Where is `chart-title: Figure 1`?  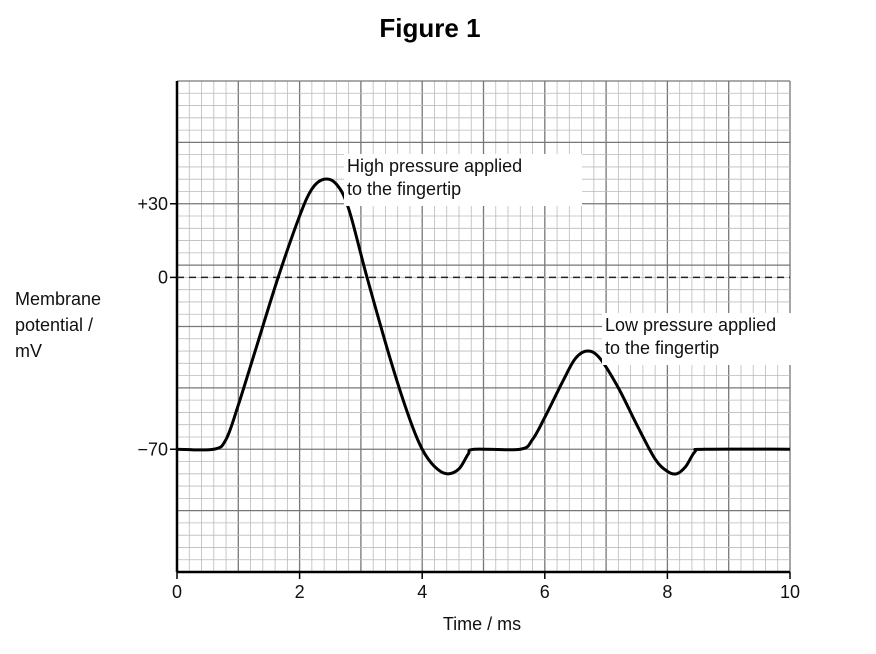
chart-title: Figure 1 is located at coordinates (429, 28).